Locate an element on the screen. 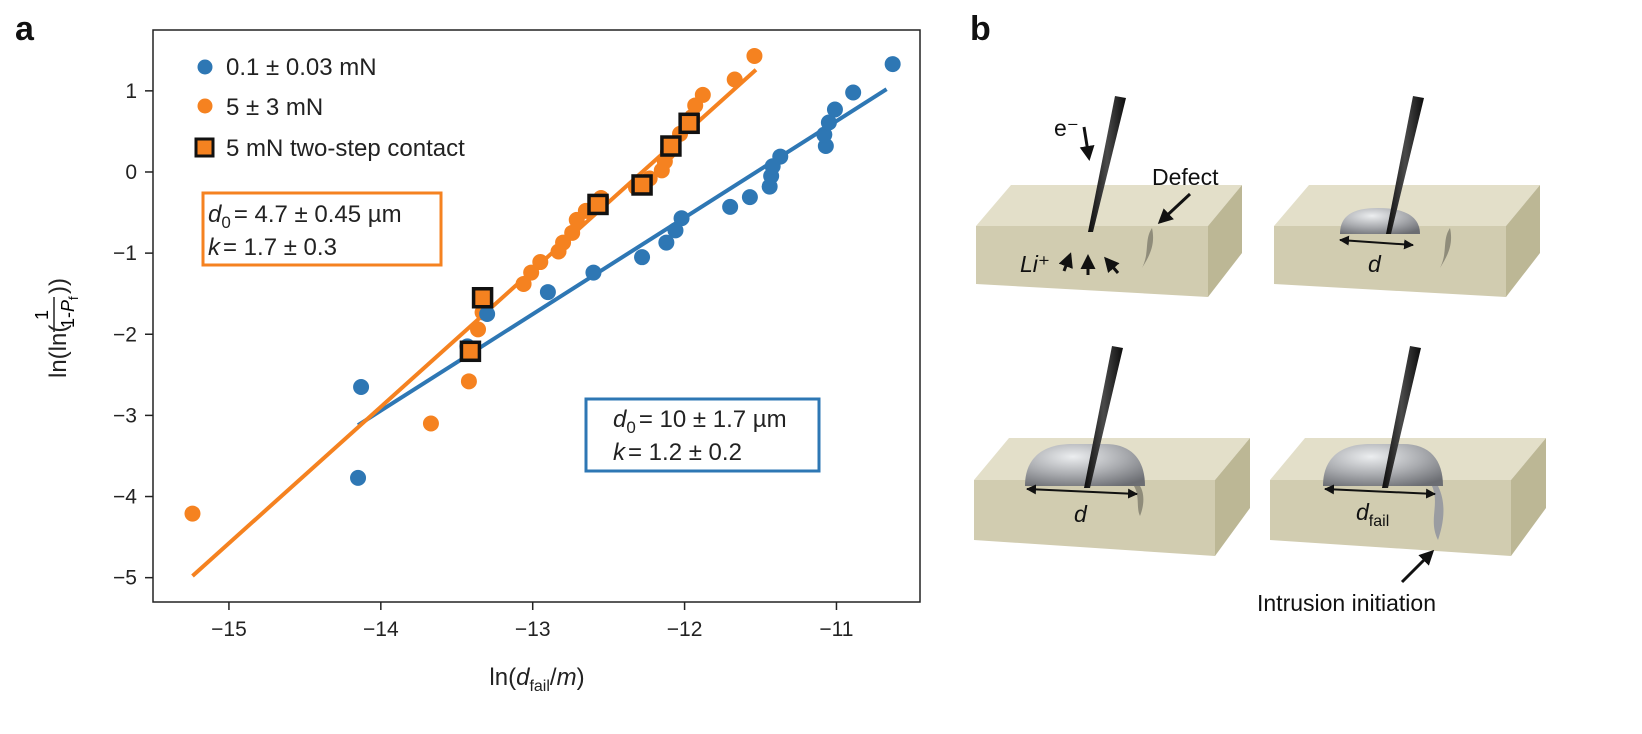 This screenshot has width=1642, height=734. panel-b-label: b is located at coordinates (980, 29).